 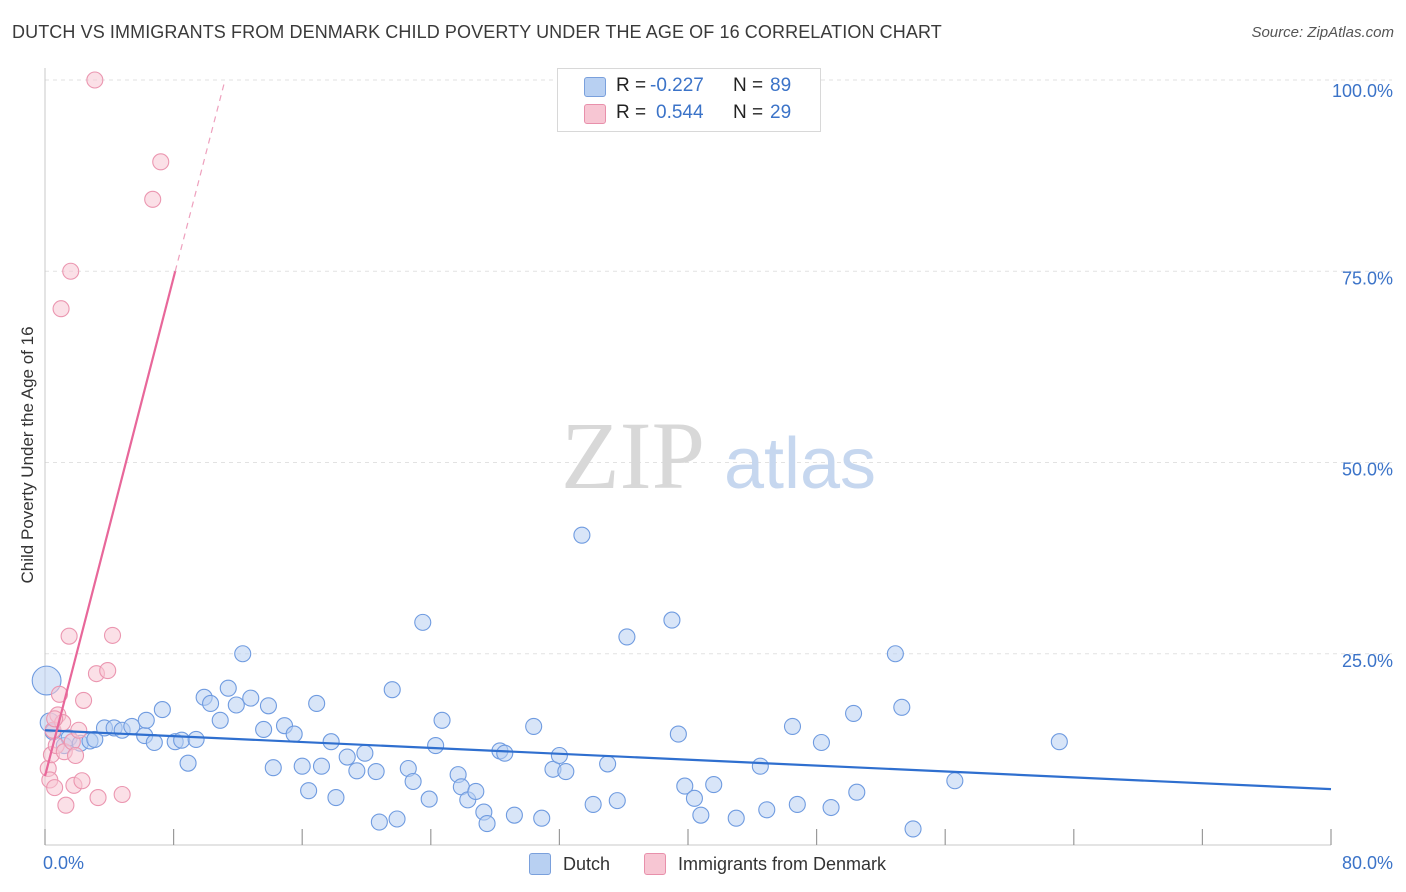 I want to click on legend-r-value: -0.227, so click(x=677, y=85).